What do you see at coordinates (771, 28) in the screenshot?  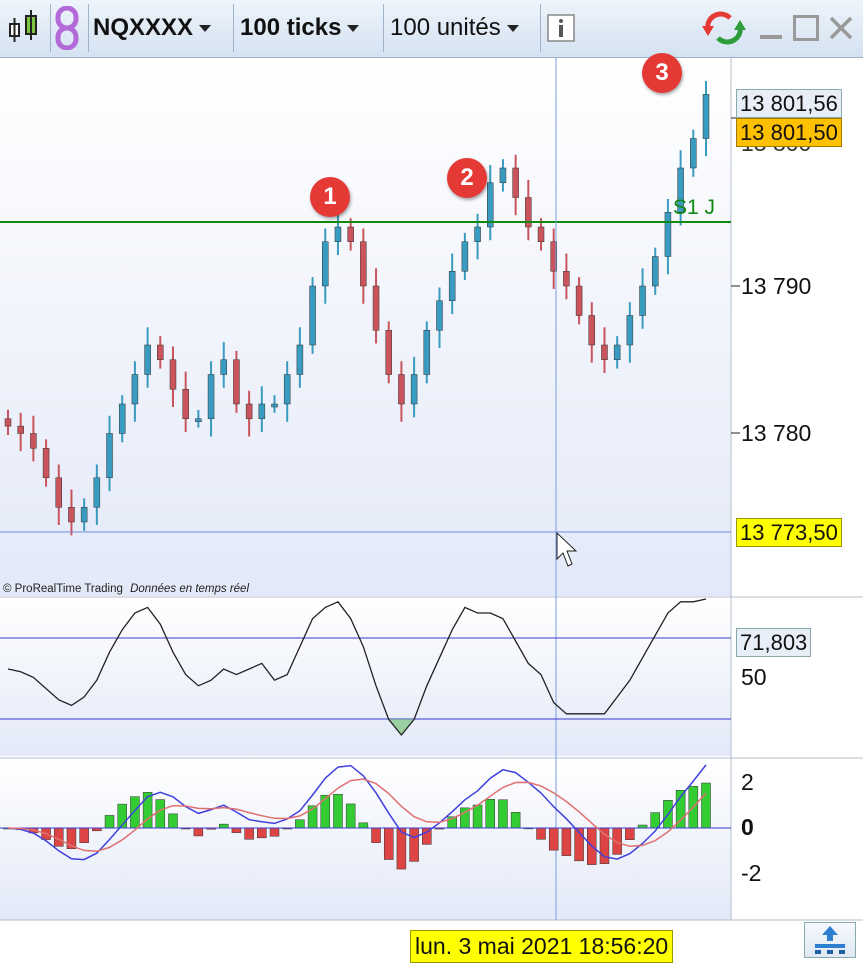 I see `minimize-icon` at bounding box center [771, 28].